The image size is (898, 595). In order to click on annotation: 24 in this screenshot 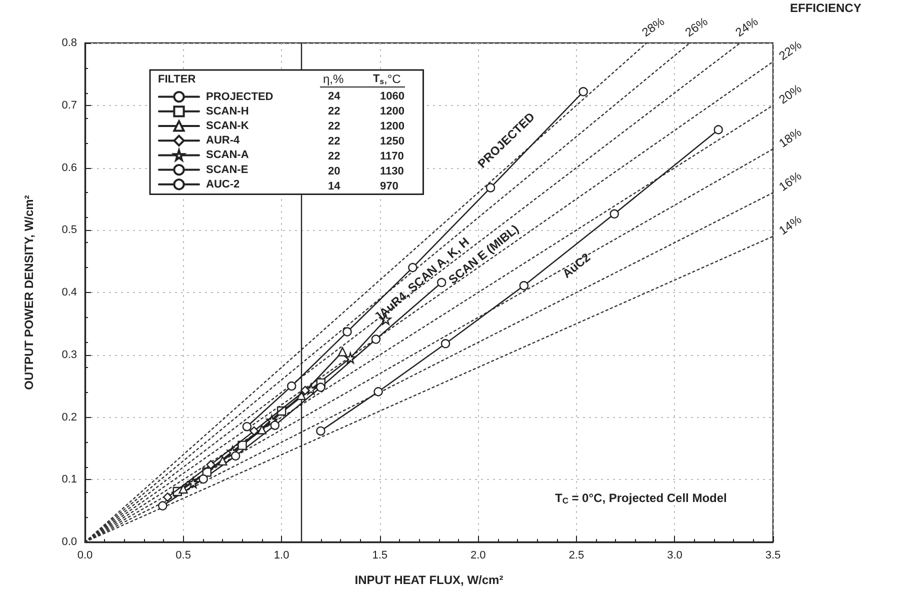, I will do `click(335, 96)`.